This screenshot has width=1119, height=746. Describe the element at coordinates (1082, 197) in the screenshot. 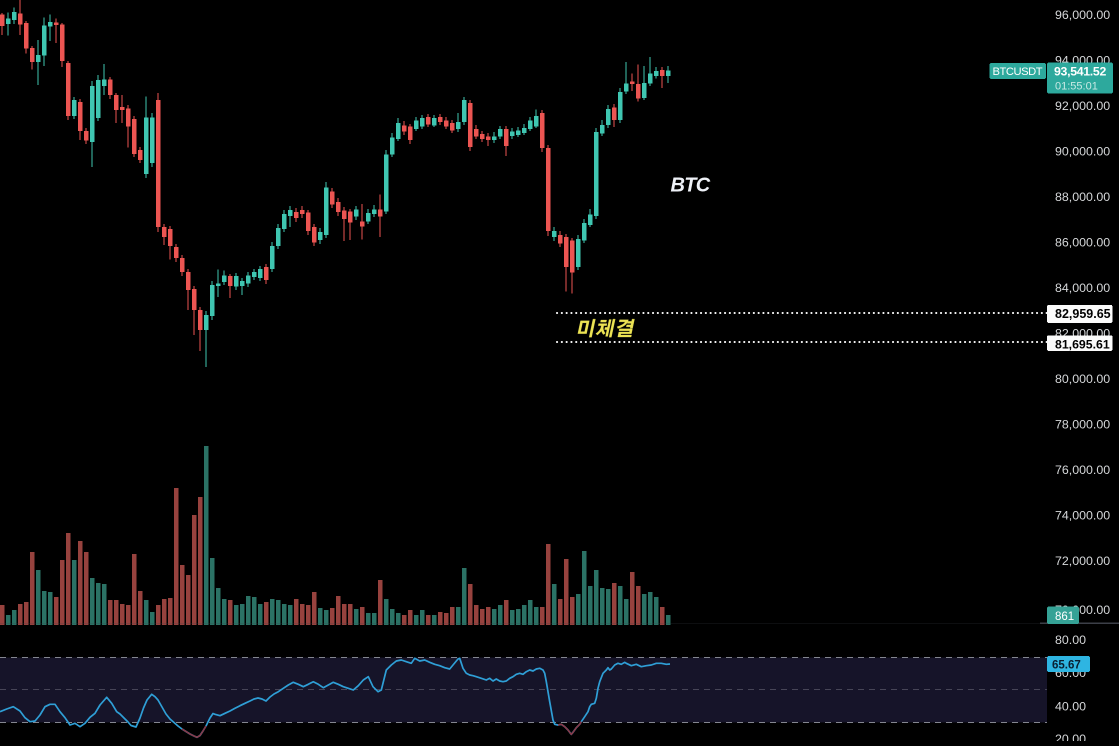

I see `svg-text: 88,000.00` at that location.